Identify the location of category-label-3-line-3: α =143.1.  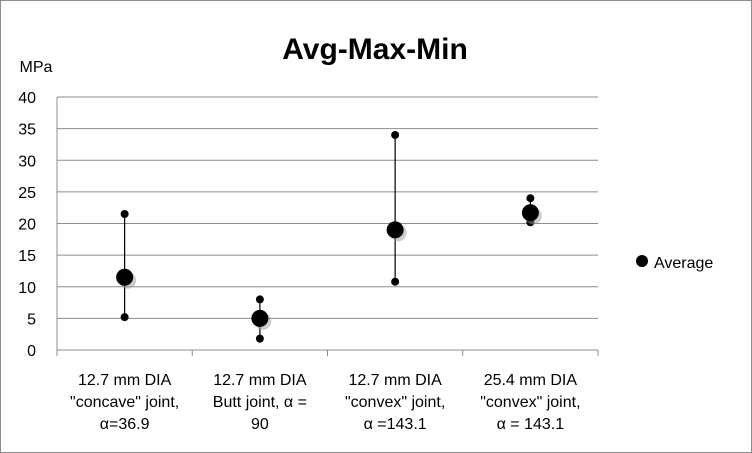
(395, 424).